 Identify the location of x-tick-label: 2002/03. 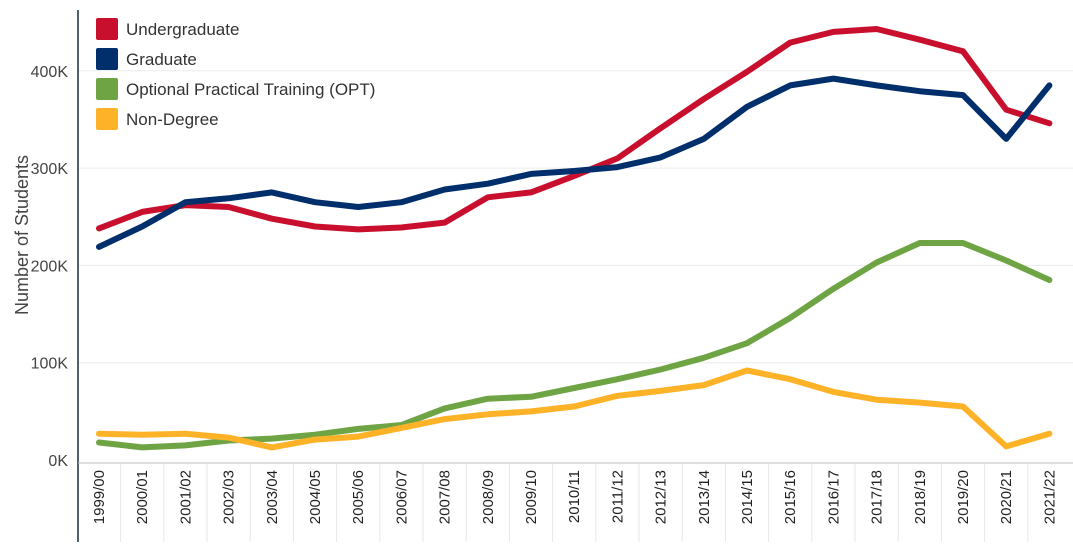
(229, 497).